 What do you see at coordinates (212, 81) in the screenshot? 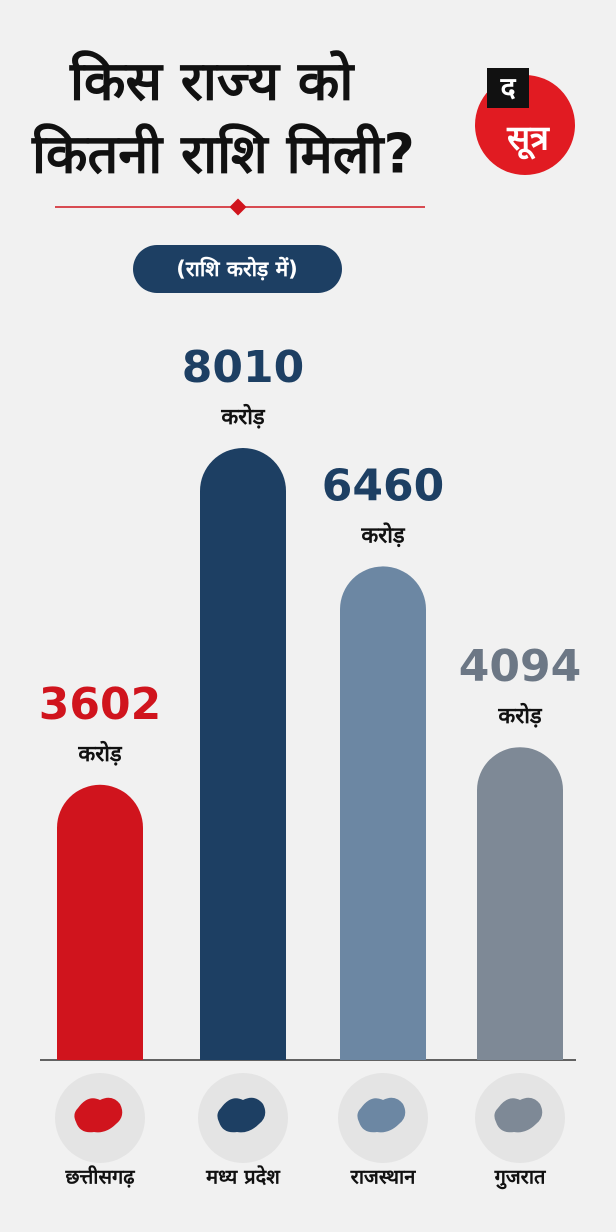
I see `title-line: किस राज्य को` at bounding box center [212, 81].